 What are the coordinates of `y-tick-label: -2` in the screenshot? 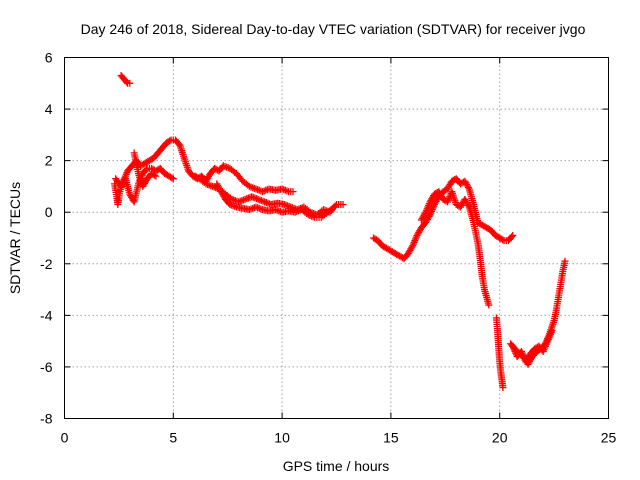 It's located at (46, 264).